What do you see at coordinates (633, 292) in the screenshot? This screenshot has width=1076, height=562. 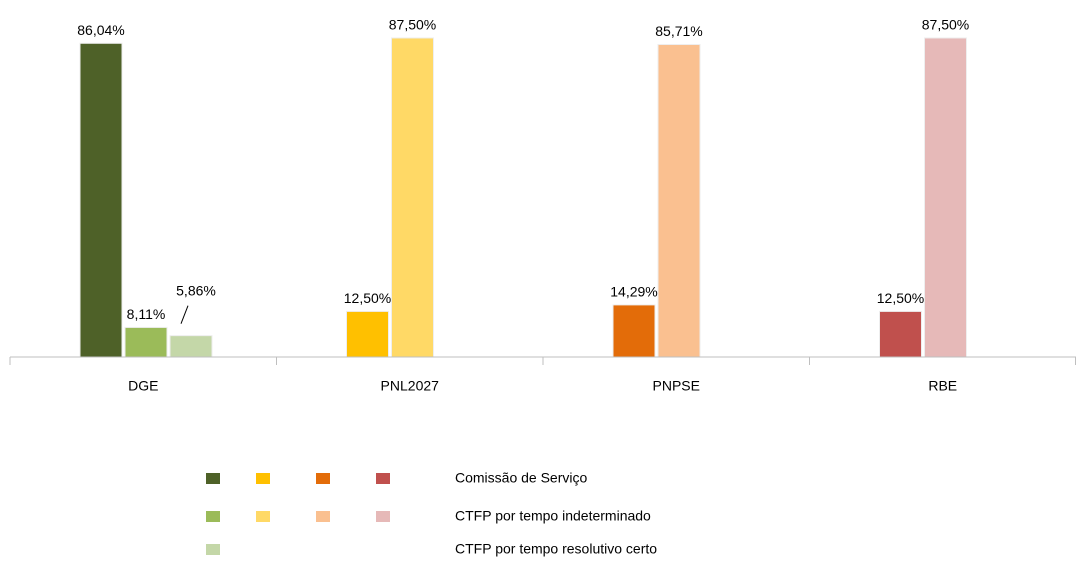 I see `data-label: 14,29%` at bounding box center [633, 292].